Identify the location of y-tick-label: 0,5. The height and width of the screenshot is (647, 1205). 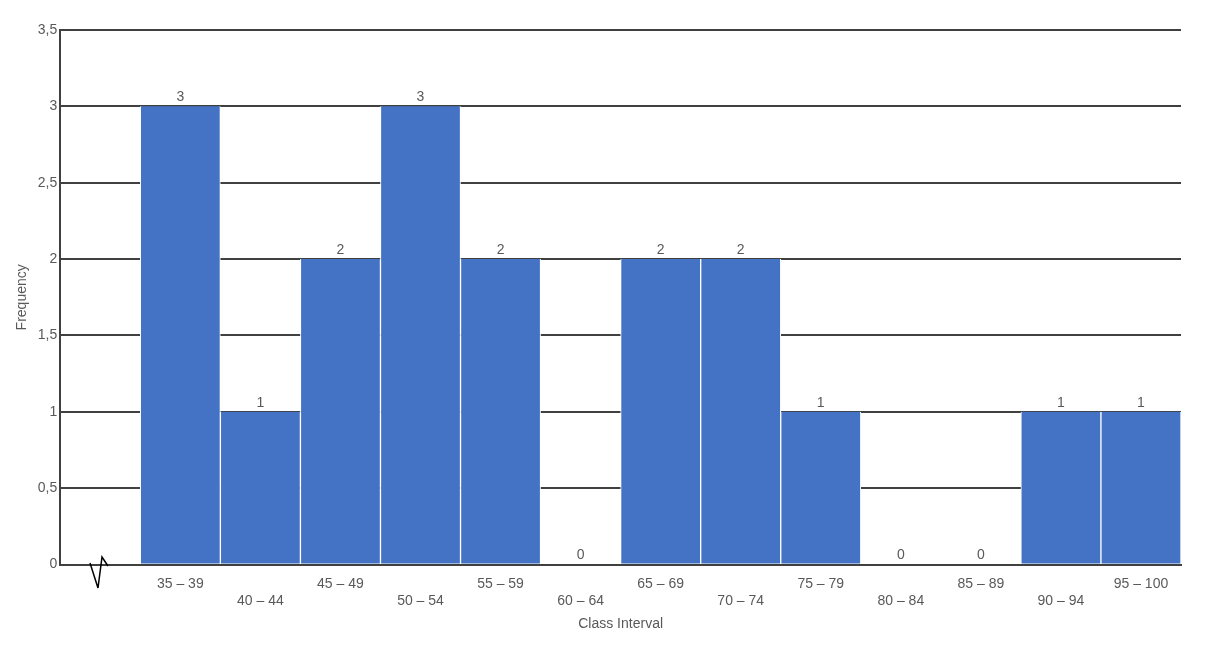
(47, 487).